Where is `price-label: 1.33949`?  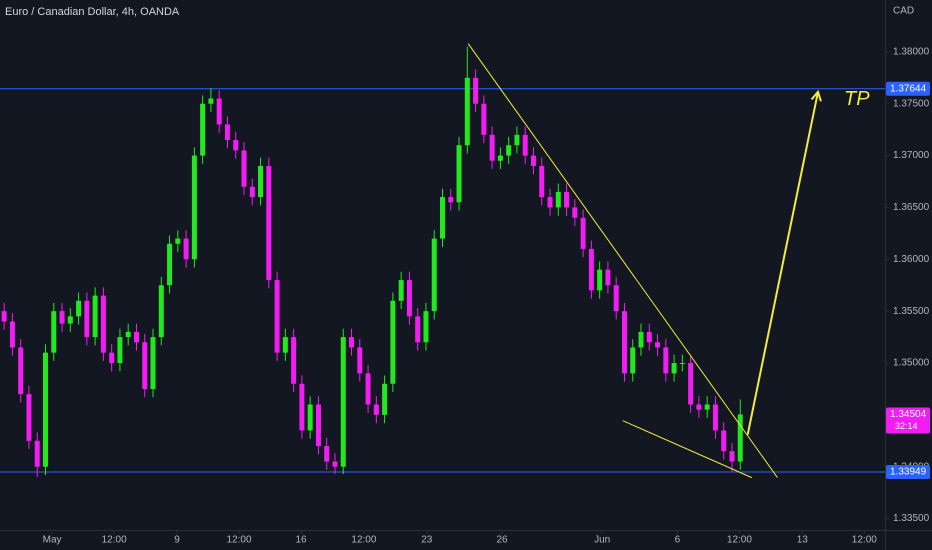 price-label: 1.33949 is located at coordinates (908, 472).